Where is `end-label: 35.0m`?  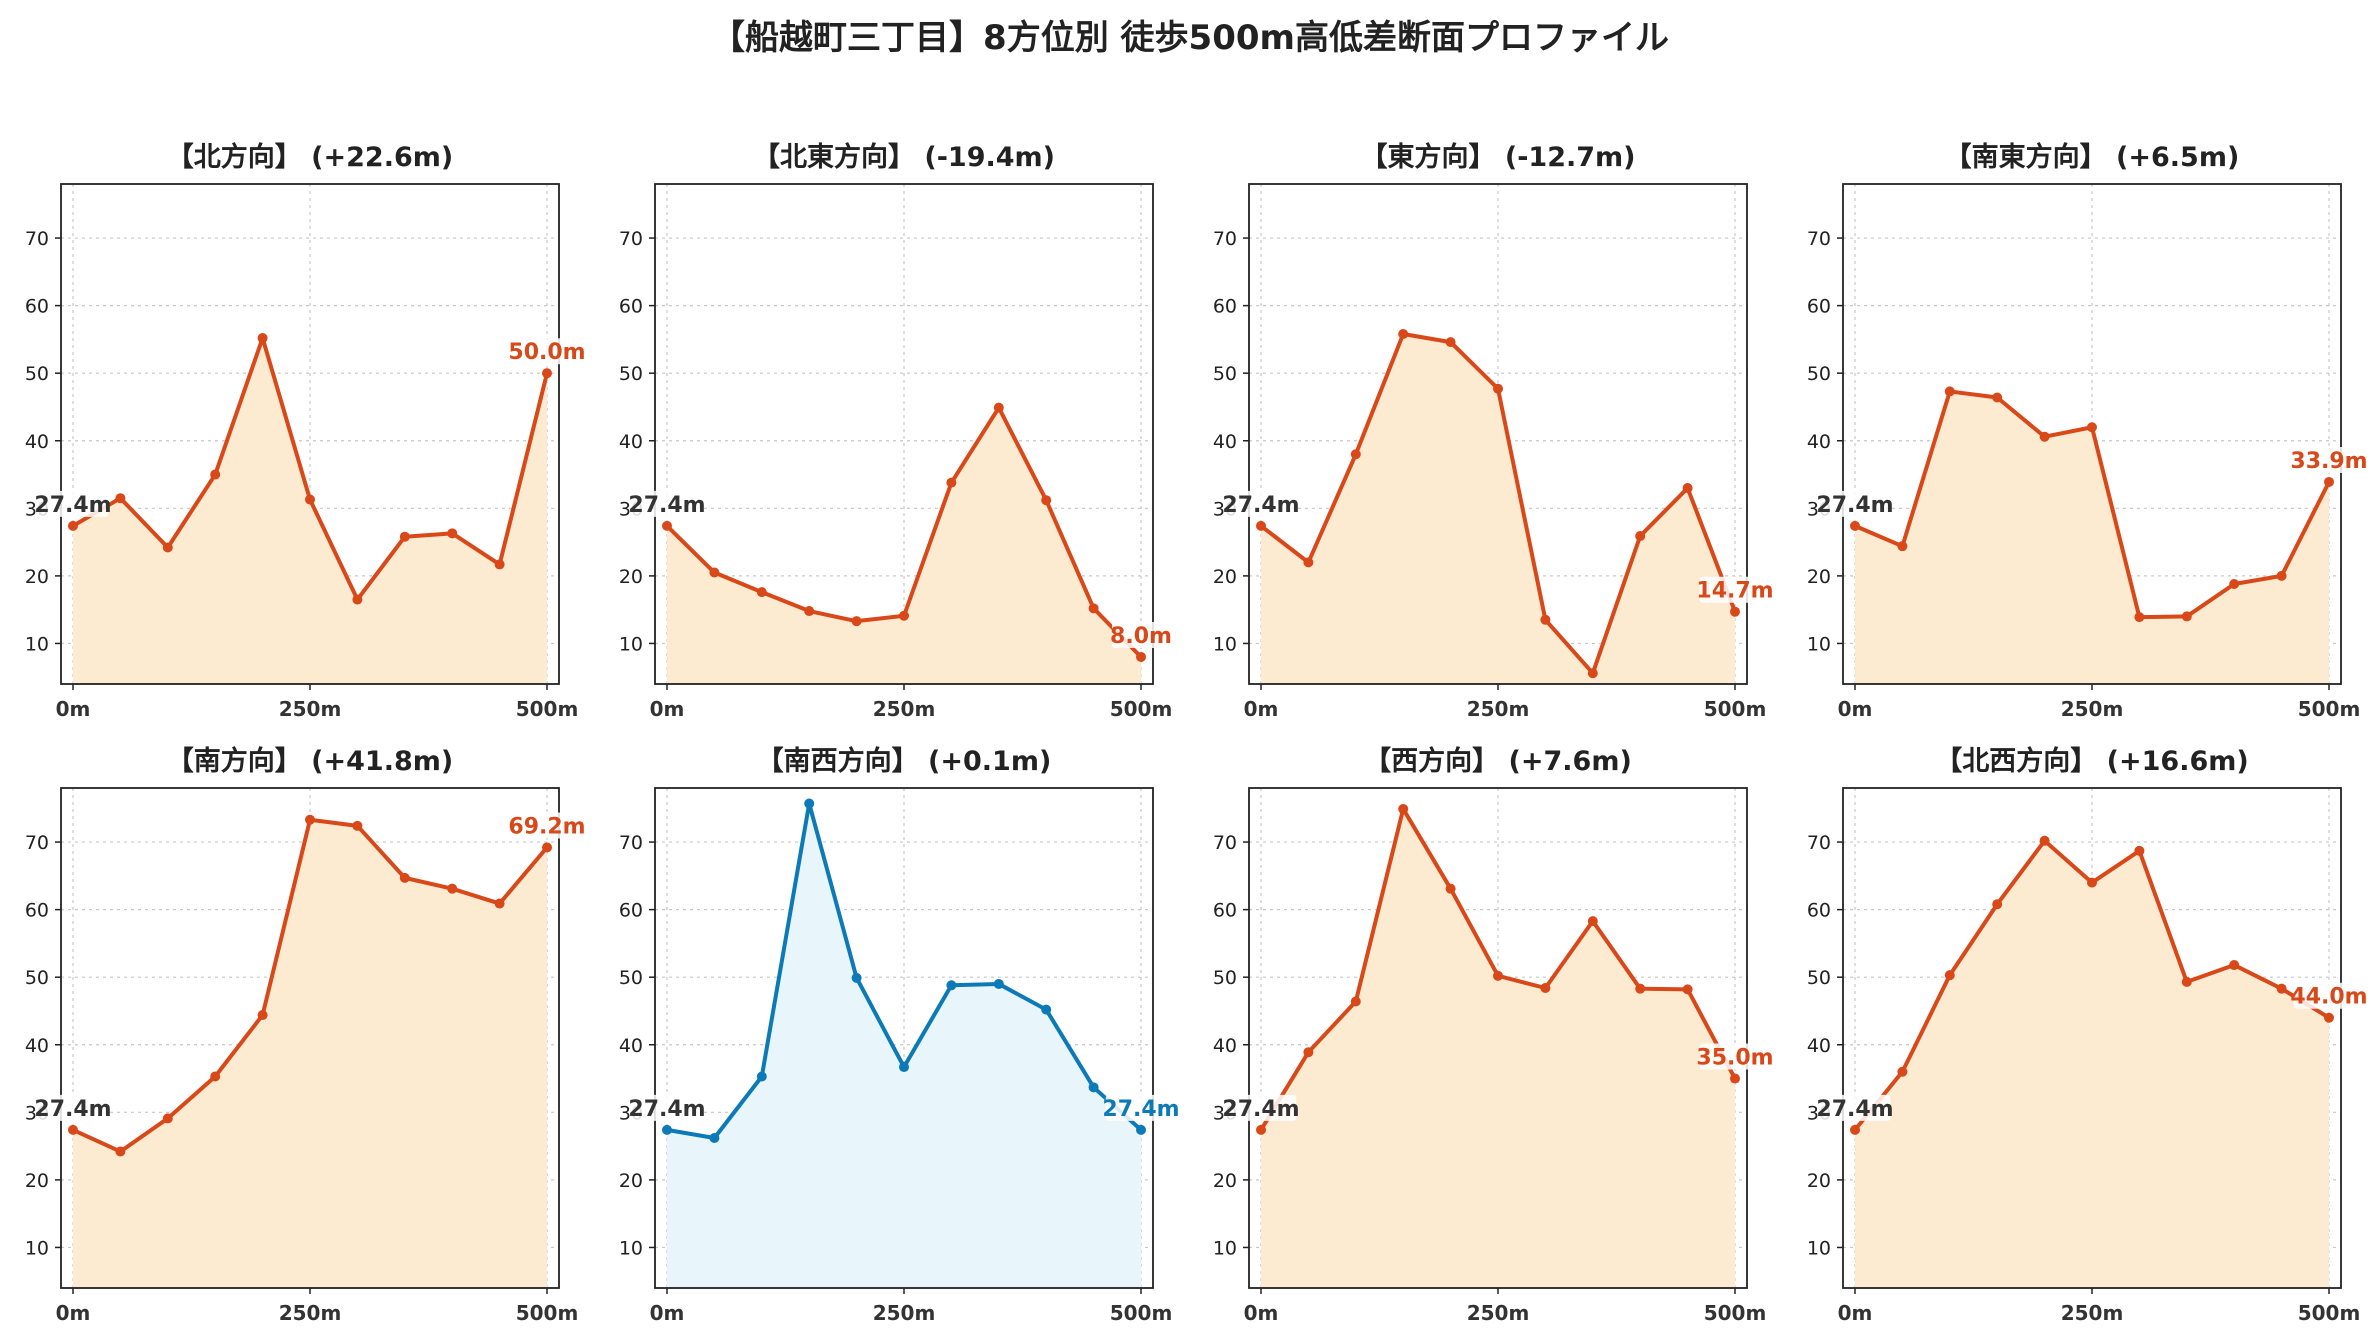
end-label: 35.0m is located at coordinates (1734, 1058).